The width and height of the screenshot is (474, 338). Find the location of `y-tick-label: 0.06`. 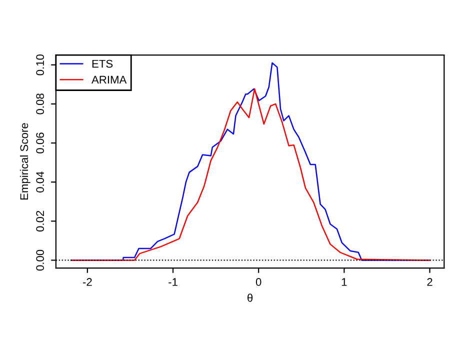

y-tick-label: 0.06 is located at coordinates (40, 143).